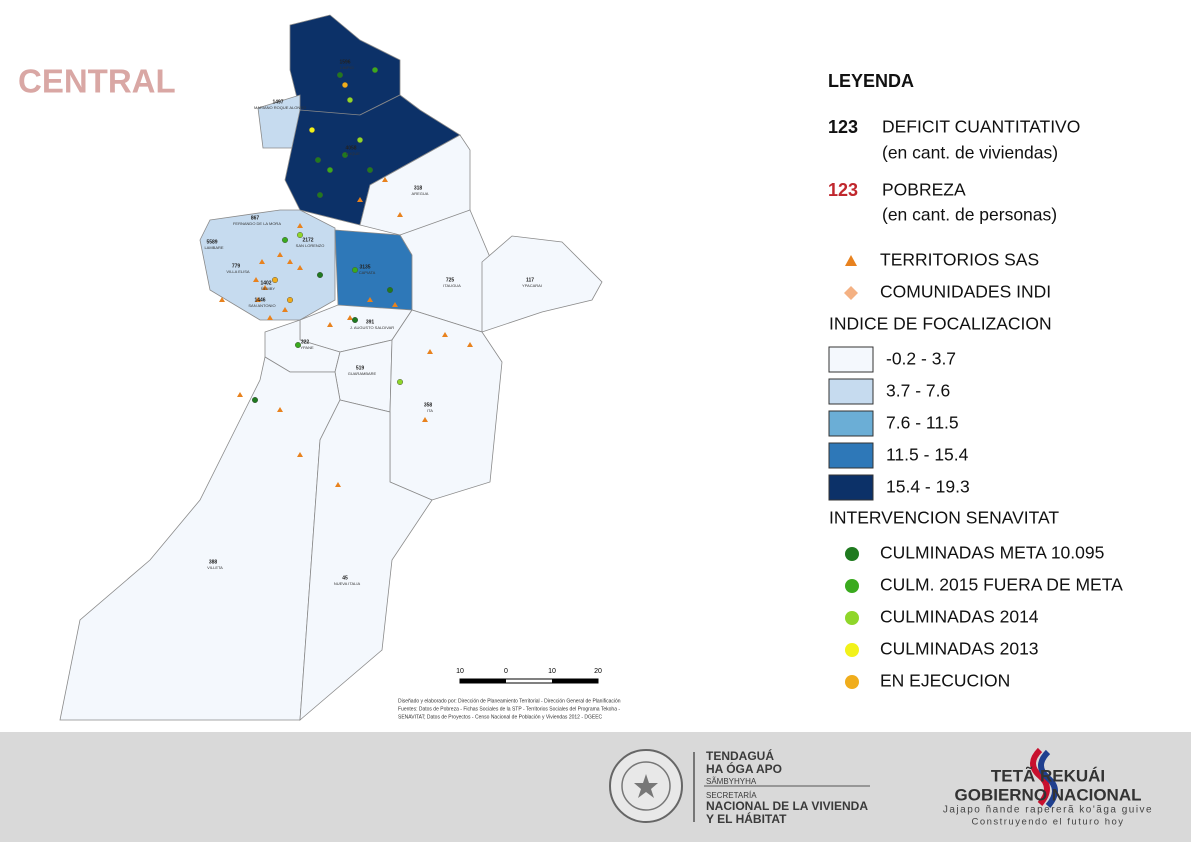 Image resolution: width=1191 pixels, height=847 pixels. What do you see at coordinates (918, 391) in the screenshot?
I see `legend-label: 3.7 - 7.6` at bounding box center [918, 391].